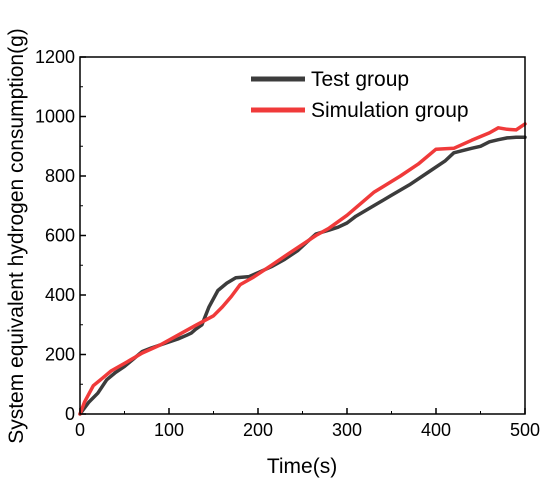 The image size is (550, 490). What do you see at coordinates (60, 236) in the screenshot?
I see `y-tick-label: 600` at bounding box center [60, 236].